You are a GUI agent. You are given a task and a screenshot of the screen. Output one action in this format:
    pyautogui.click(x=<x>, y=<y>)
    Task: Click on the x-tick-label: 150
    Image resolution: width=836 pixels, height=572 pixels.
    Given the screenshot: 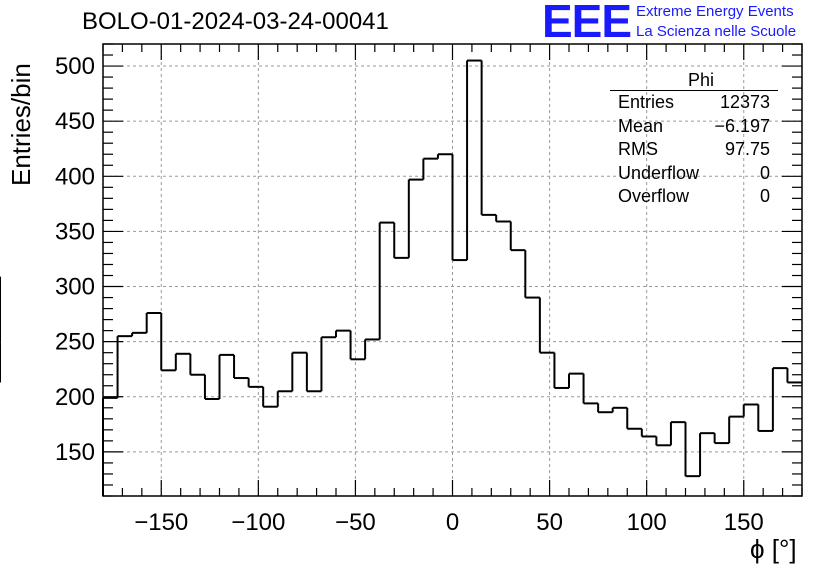 What is the action you would take?
    pyautogui.click(x=744, y=522)
    